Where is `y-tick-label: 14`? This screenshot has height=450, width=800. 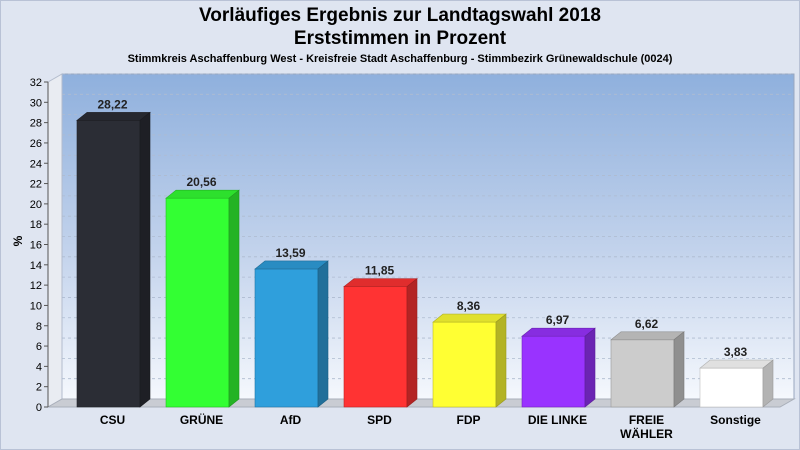
y-tick-label: 14 is located at coordinates (36, 266).